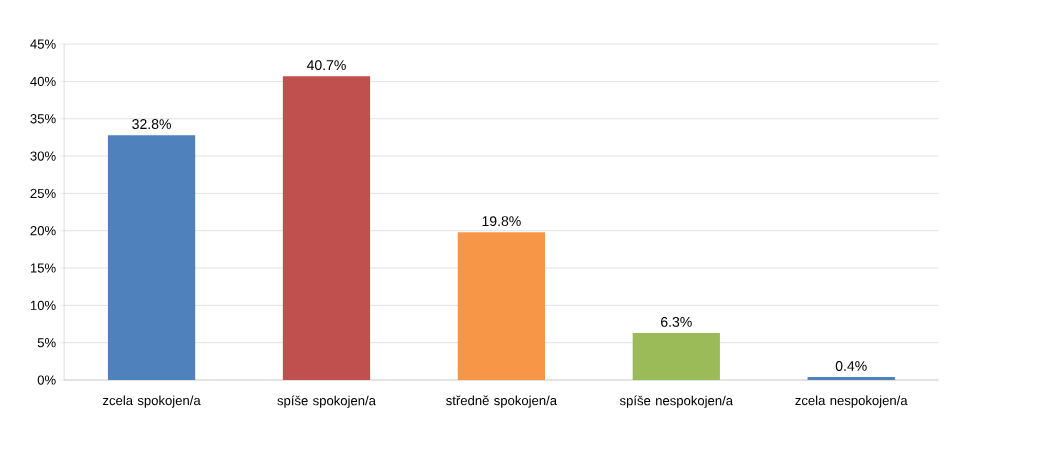  Describe the element at coordinates (46, 380) in the screenshot. I see `y-tick-label: 0%` at that location.